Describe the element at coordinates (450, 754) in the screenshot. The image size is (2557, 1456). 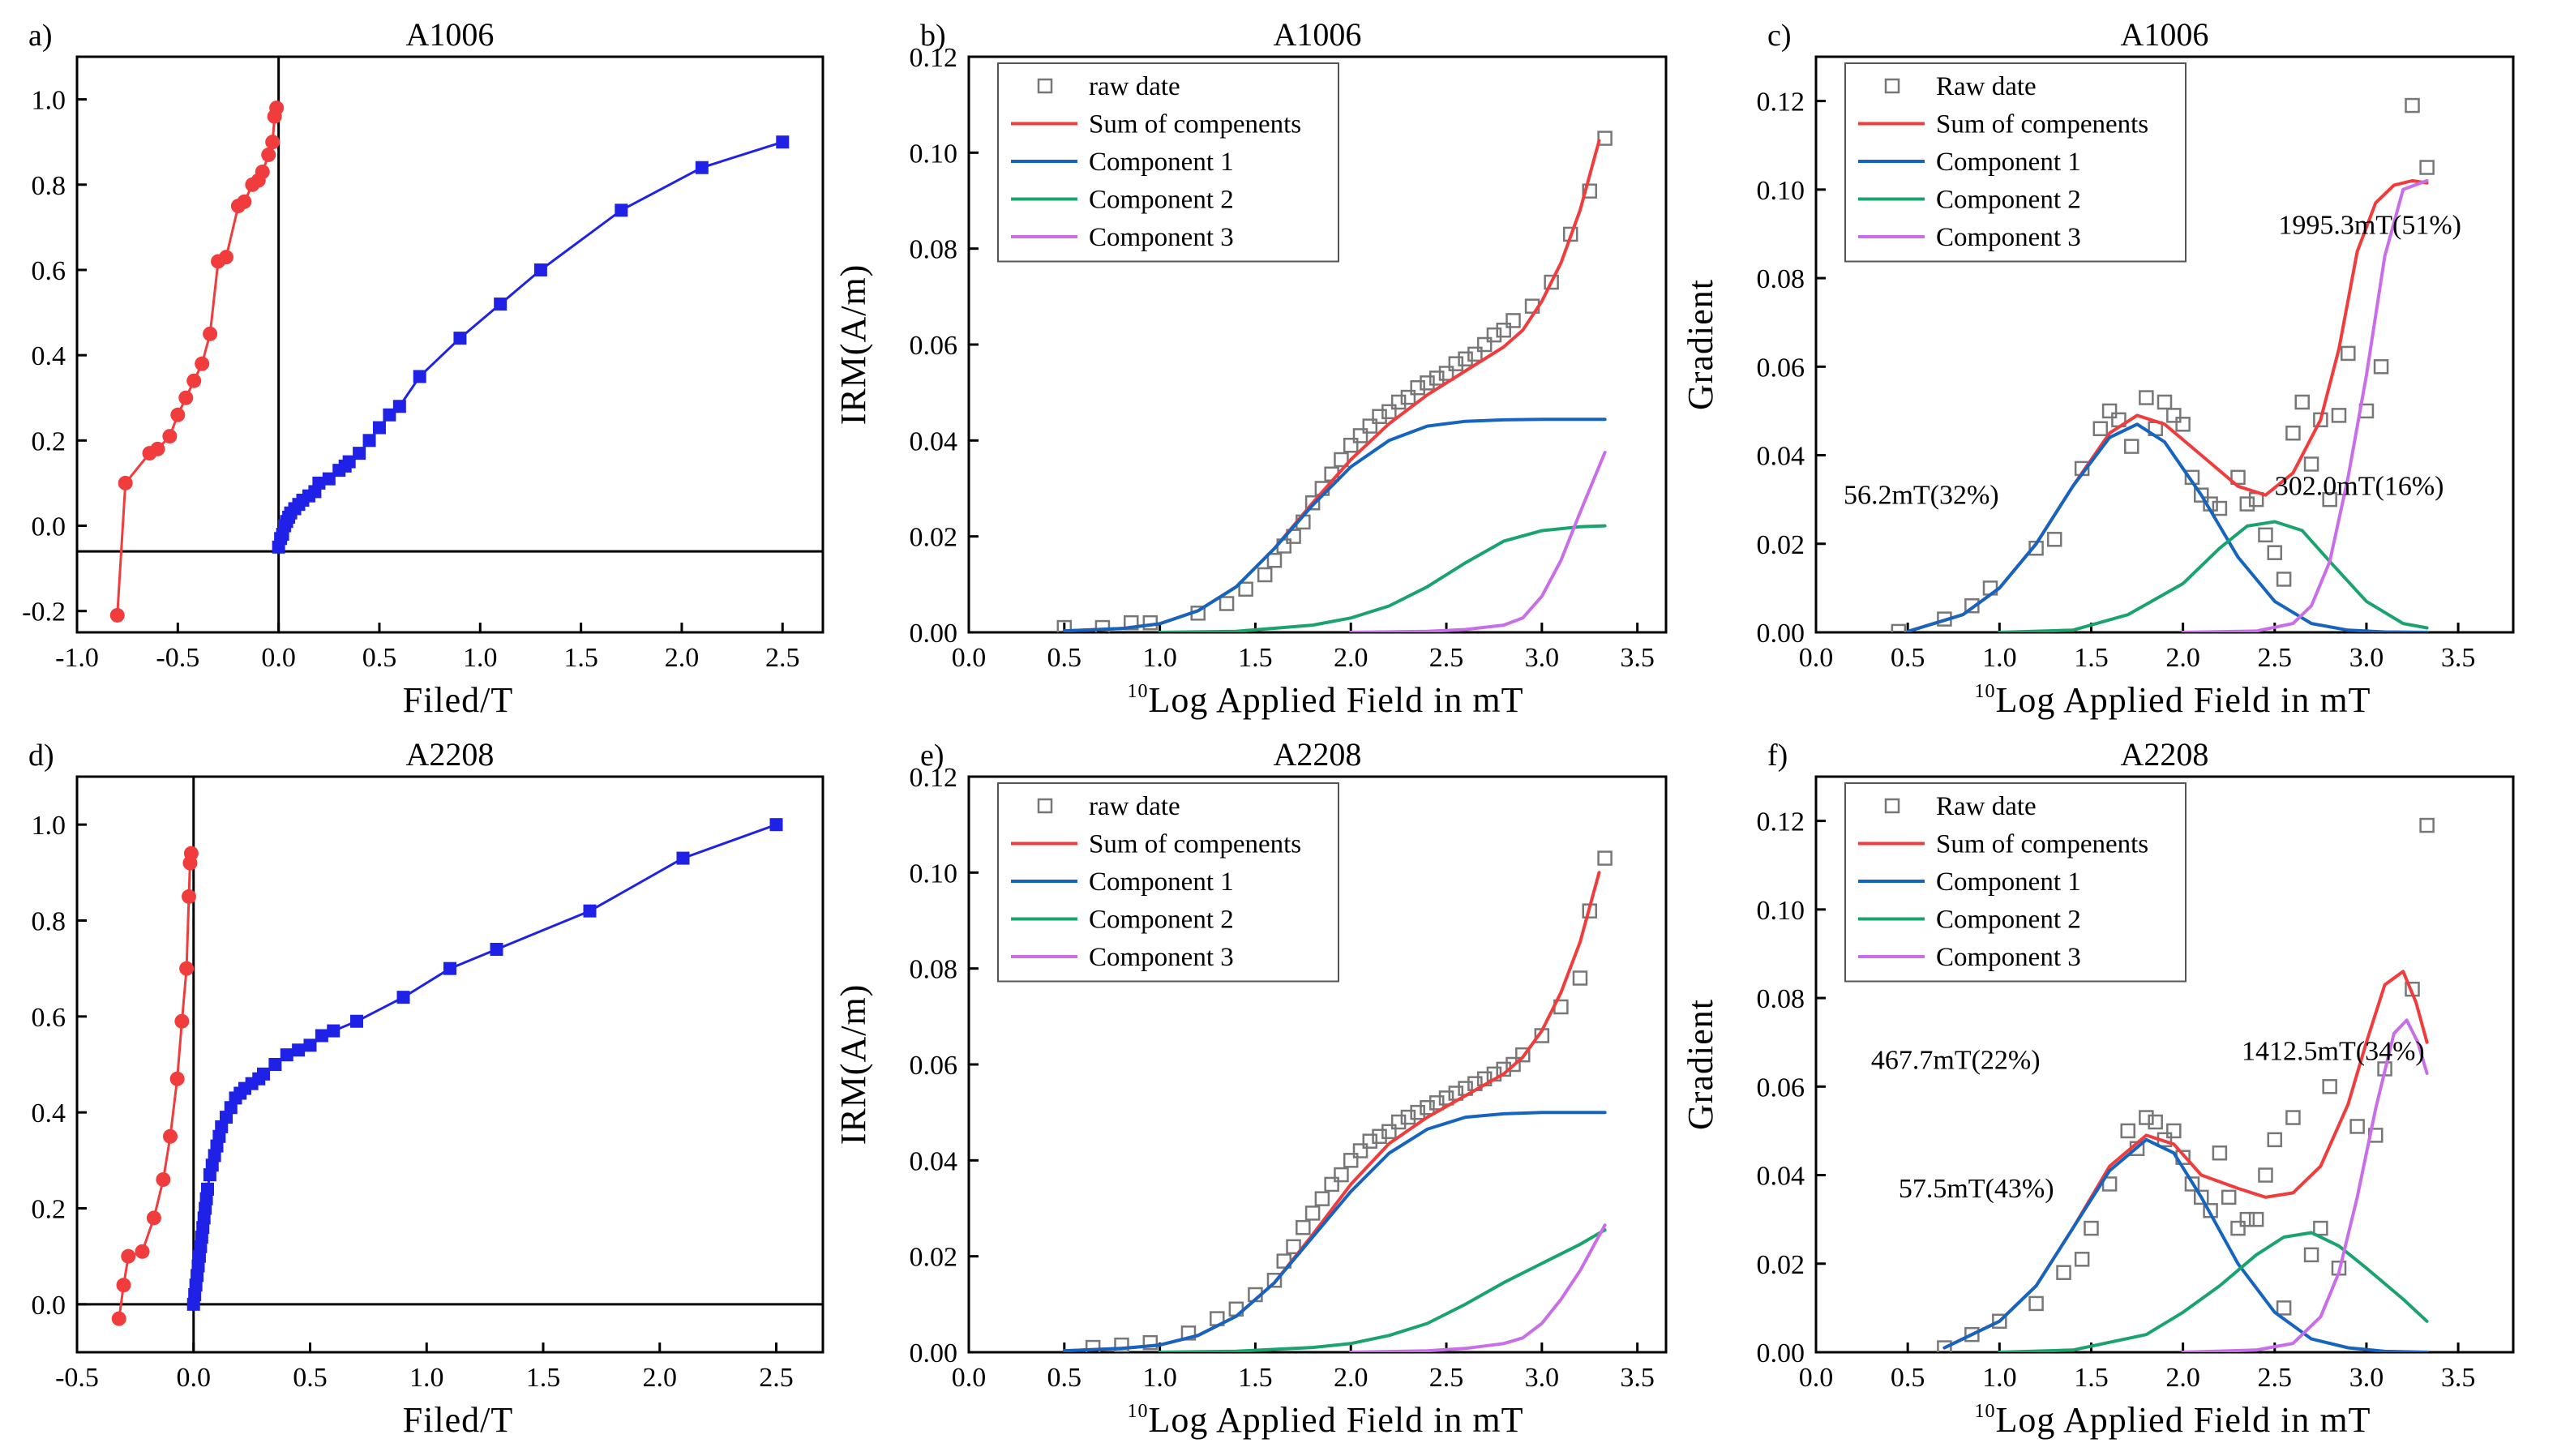
I see `chart-title: A2208` at that location.